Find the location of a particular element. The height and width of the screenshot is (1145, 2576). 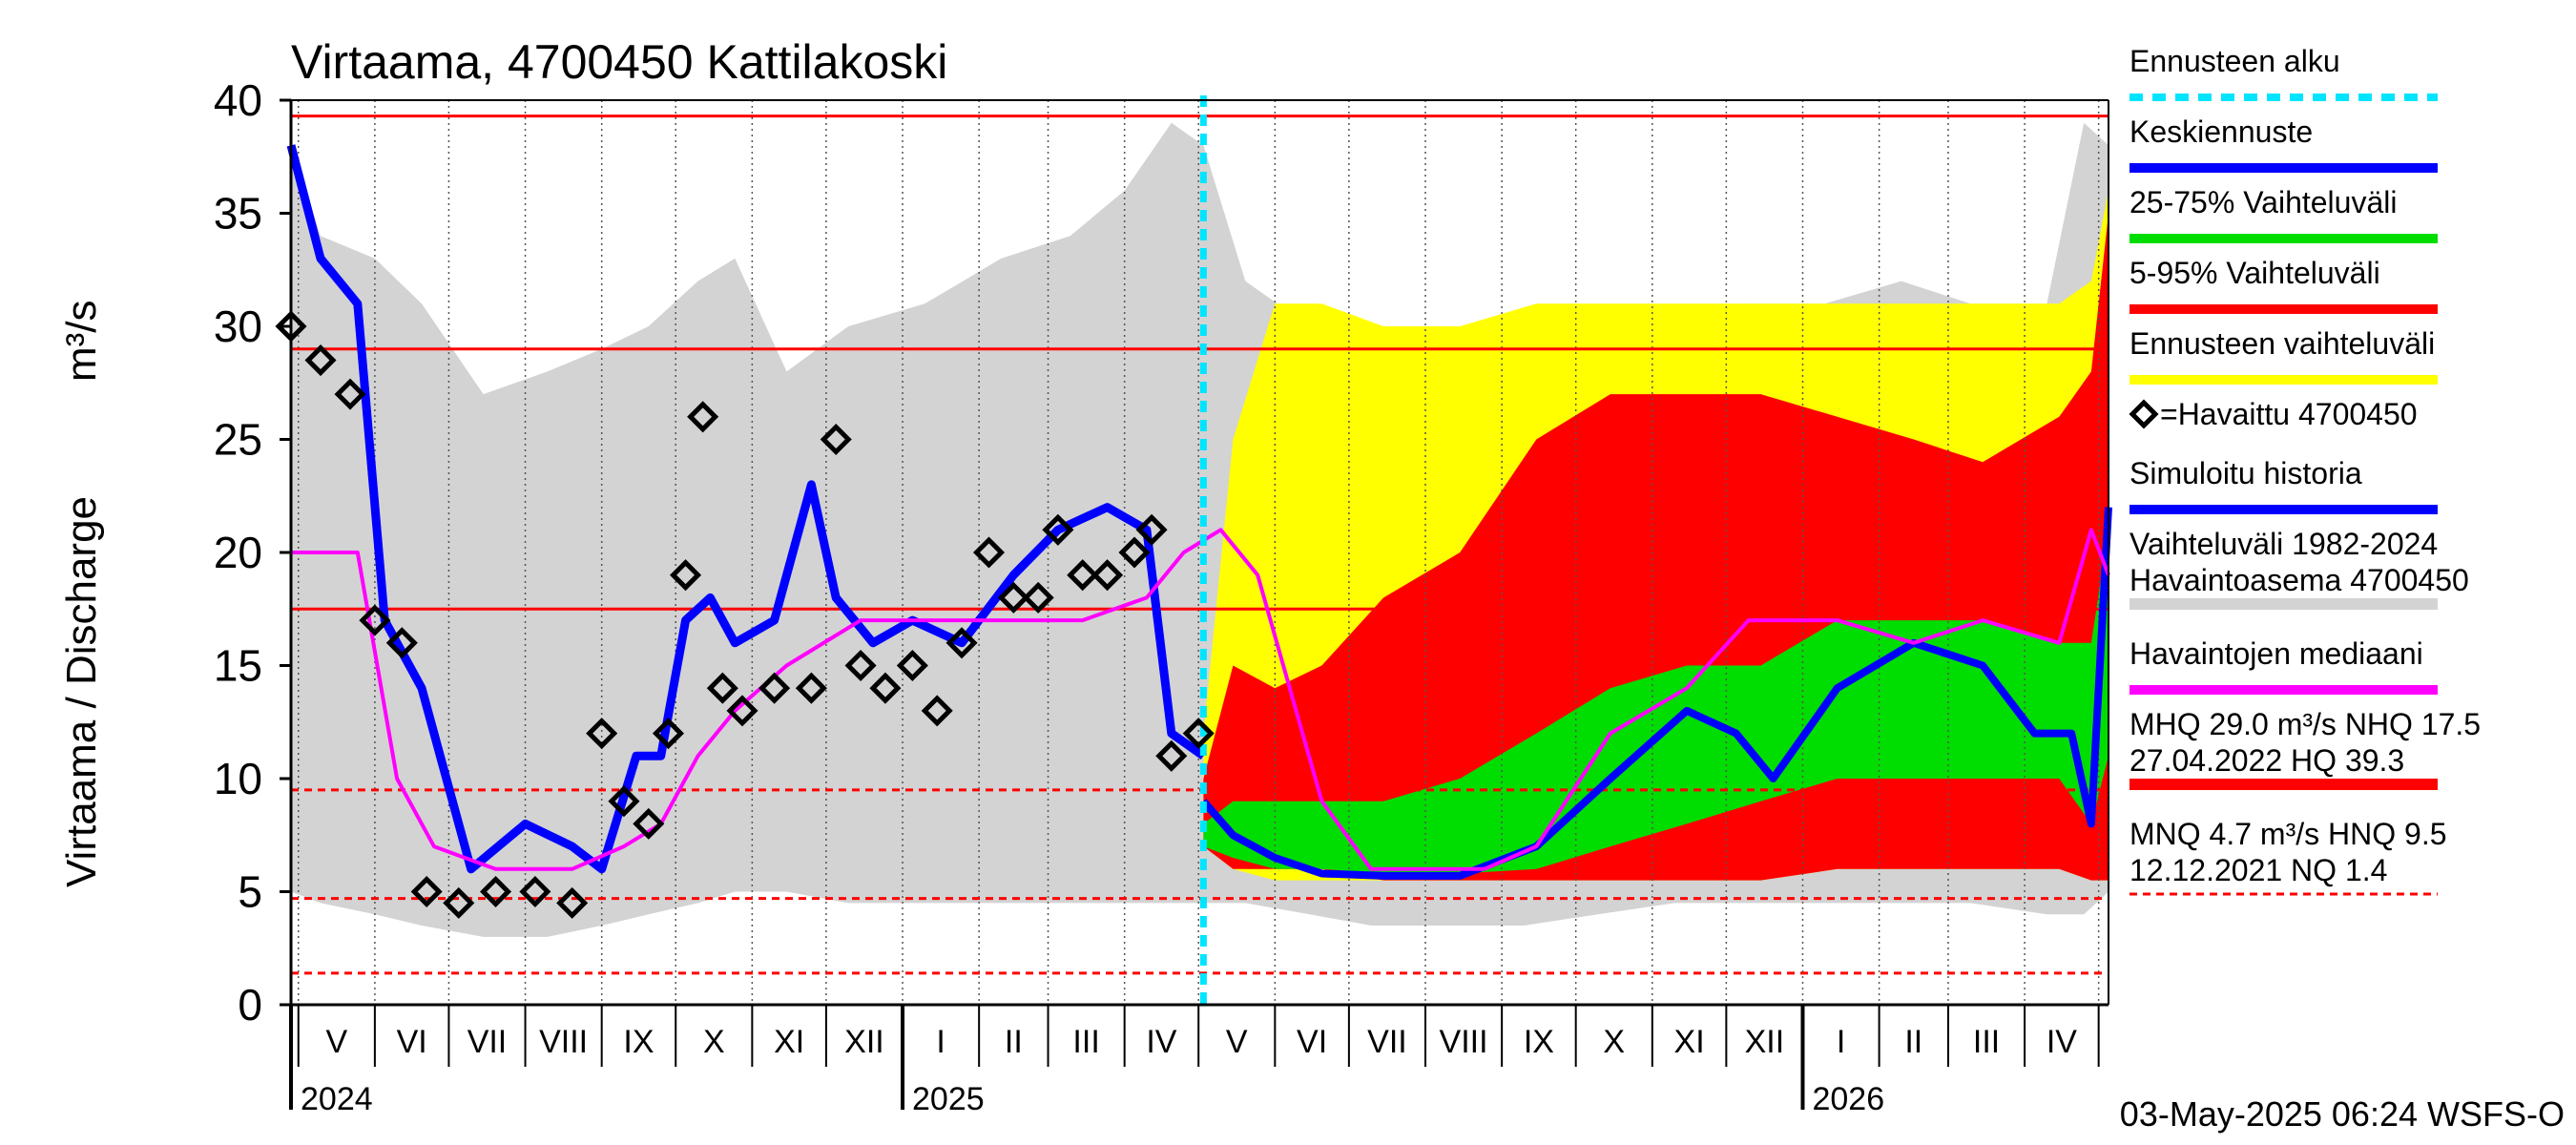

month-label-12: V is located at coordinates (1237, 1042).